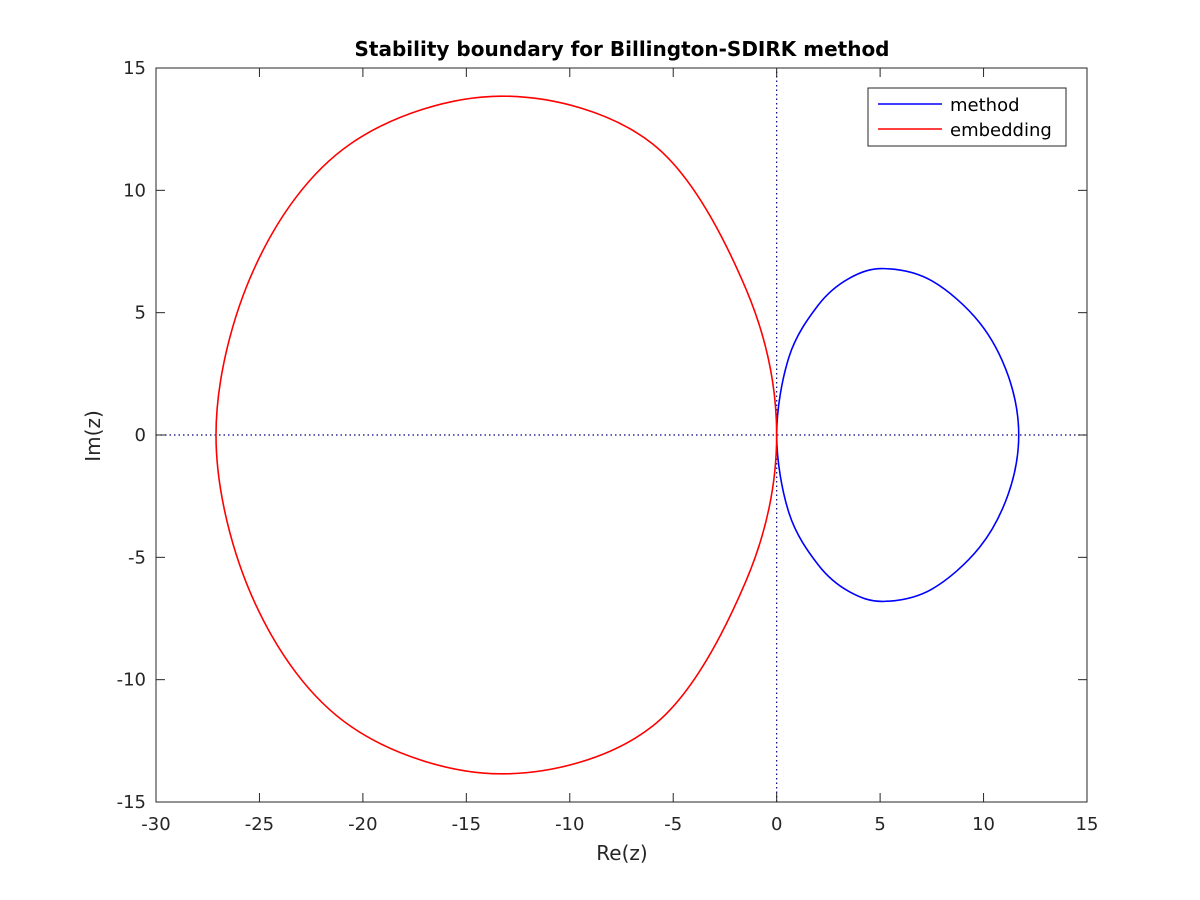 This screenshot has width=1200, height=900. I want to click on series-method-curve, so click(897, 435).